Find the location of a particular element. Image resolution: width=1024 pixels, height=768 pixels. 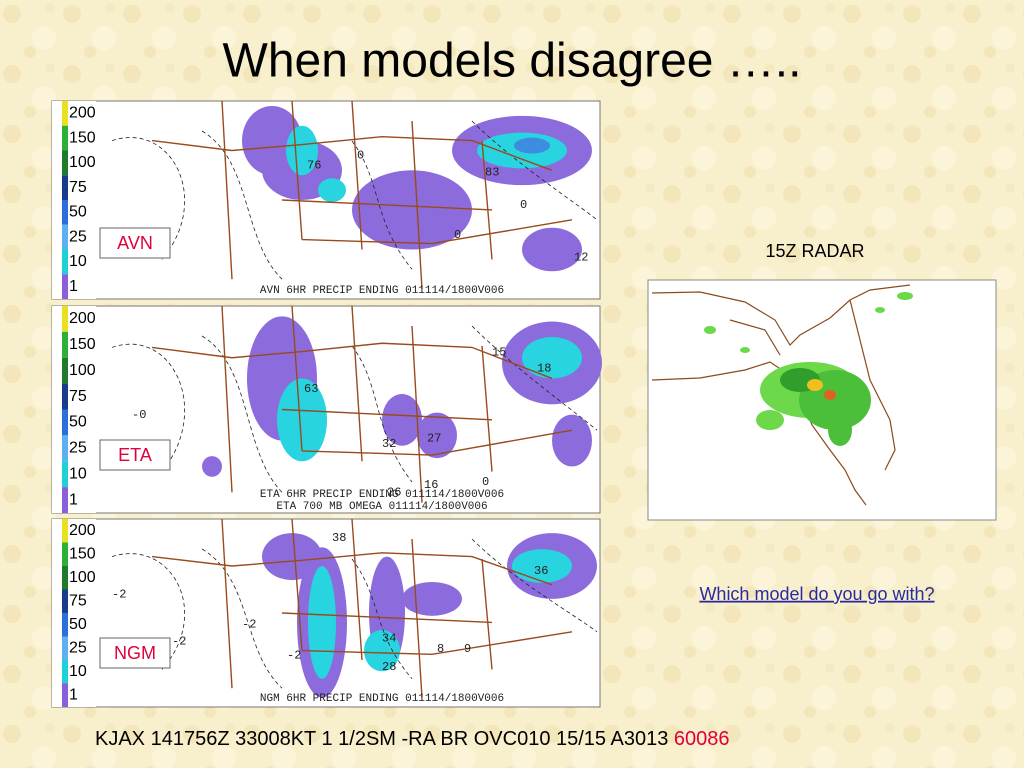

model-label: ETA is located at coordinates (135, 455).